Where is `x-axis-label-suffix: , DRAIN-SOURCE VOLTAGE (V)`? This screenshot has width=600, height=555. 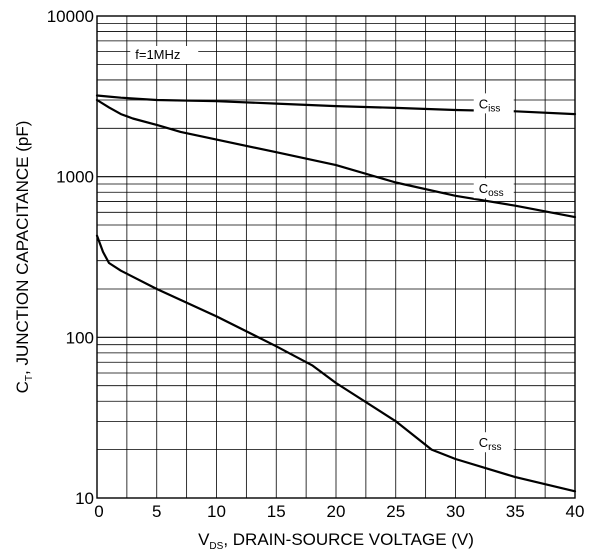 x-axis-label-suffix: , DRAIN-SOURCE VOLTAGE (V) is located at coordinates (348, 539).